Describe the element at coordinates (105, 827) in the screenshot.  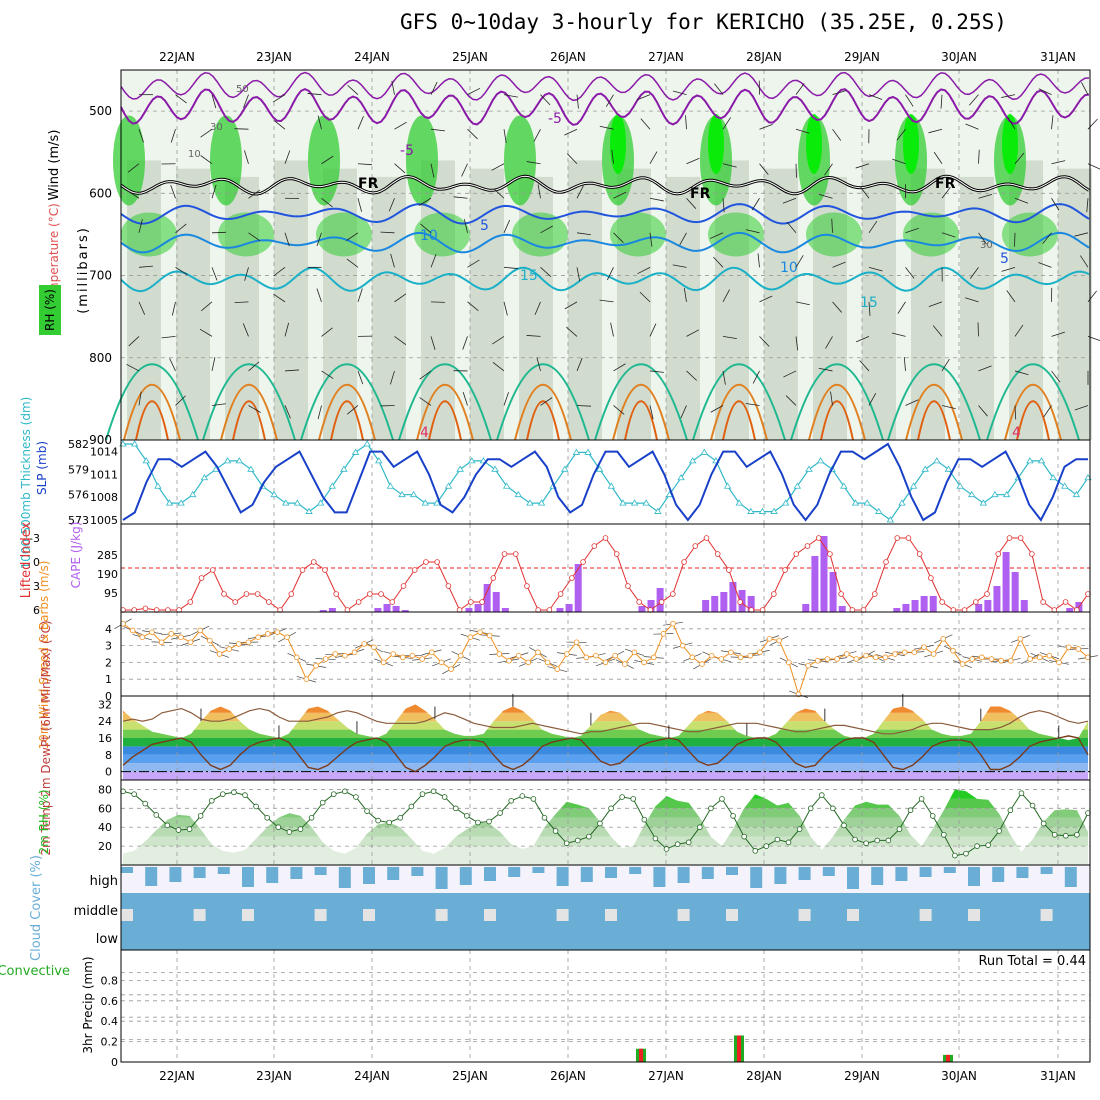
I see `rh-ytick: 40` at that location.